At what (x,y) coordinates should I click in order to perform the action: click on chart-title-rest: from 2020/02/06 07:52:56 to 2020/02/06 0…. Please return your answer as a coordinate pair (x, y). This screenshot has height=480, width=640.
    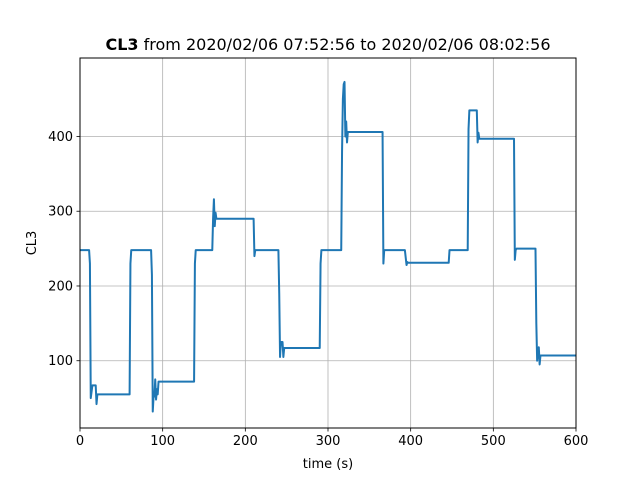
    Looking at the image, I should click on (345, 44).